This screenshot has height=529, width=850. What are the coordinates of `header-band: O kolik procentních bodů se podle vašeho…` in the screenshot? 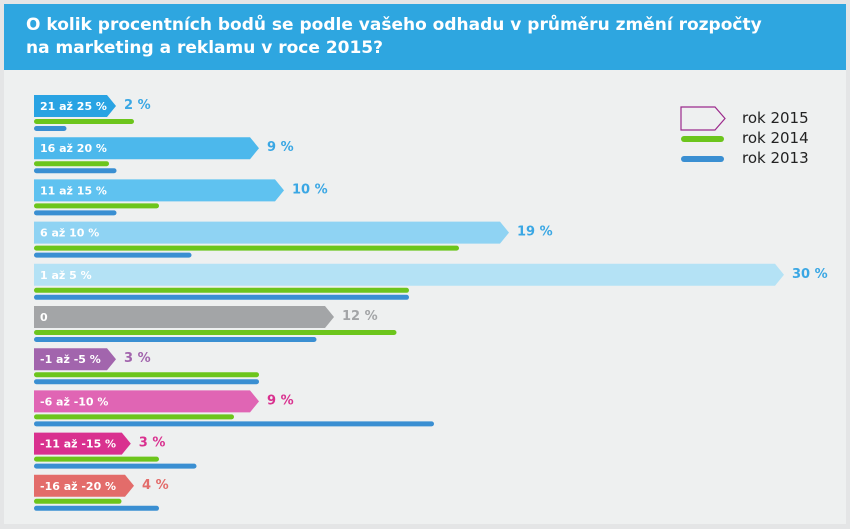 It's located at (425, 37).